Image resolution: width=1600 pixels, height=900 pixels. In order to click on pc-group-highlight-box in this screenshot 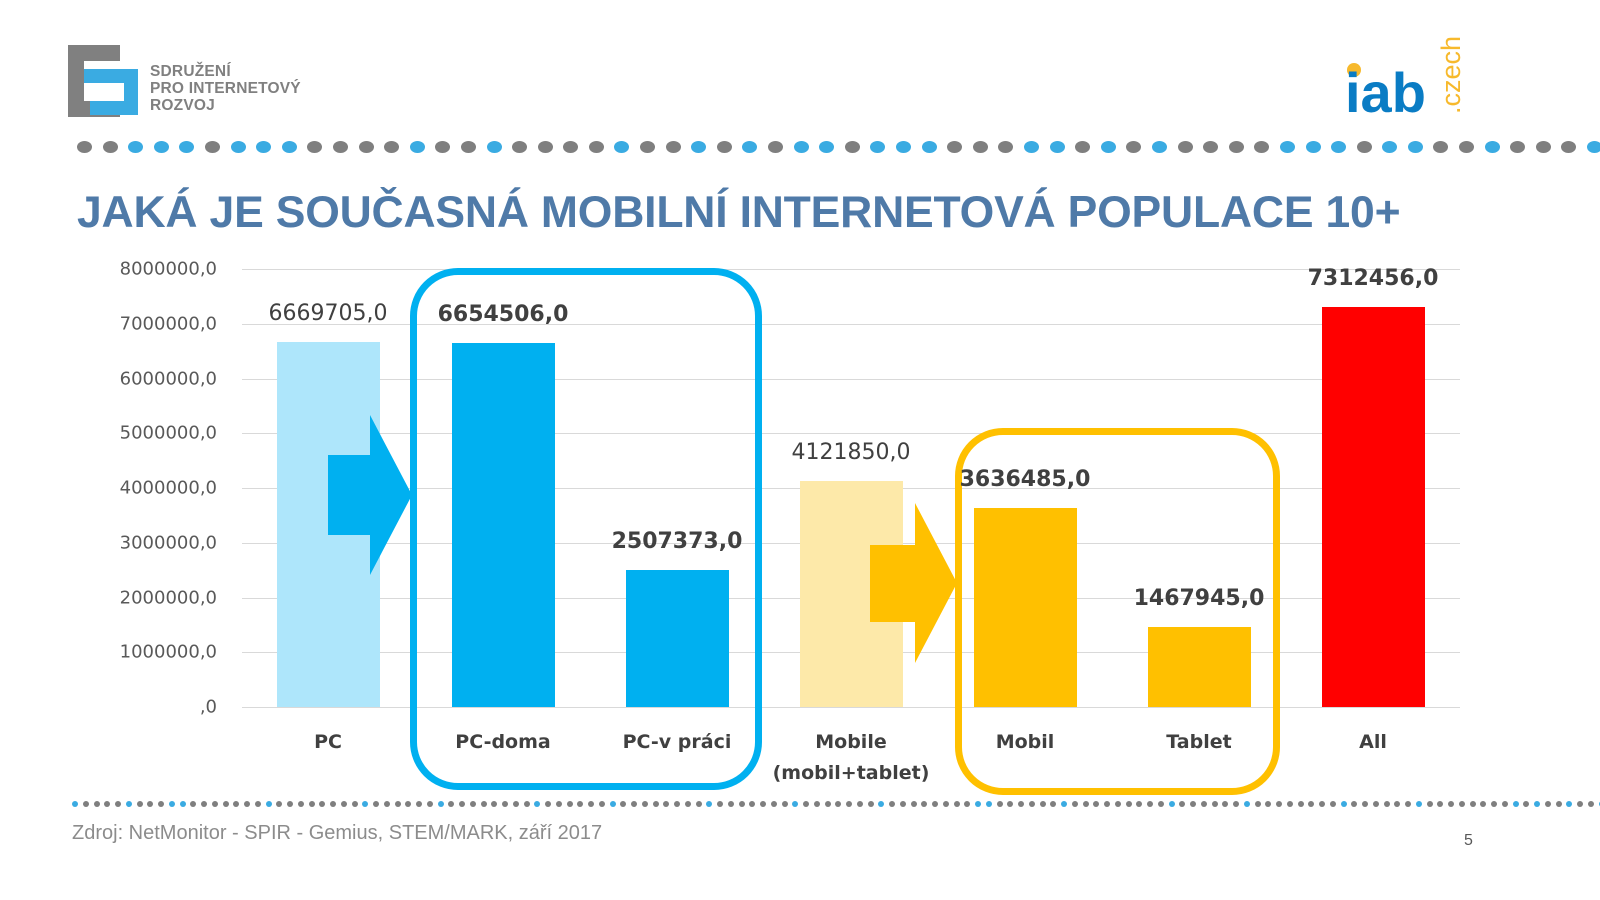, I will do `click(586, 529)`.